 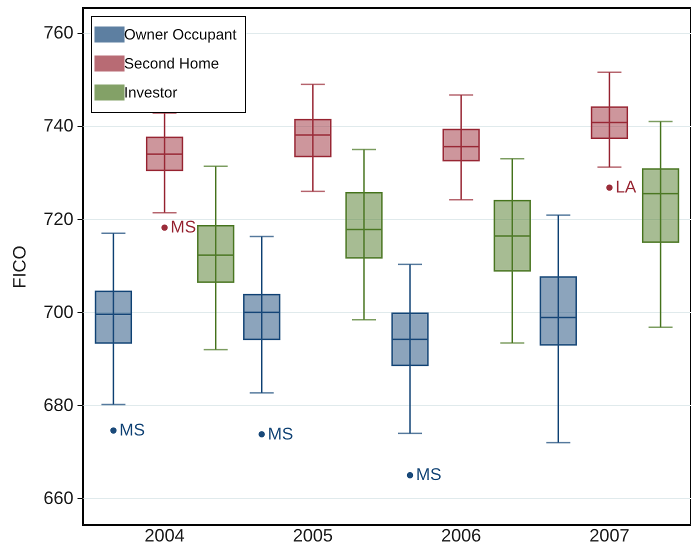 I want to click on legend-label: Investor, so click(x=151, y=93).